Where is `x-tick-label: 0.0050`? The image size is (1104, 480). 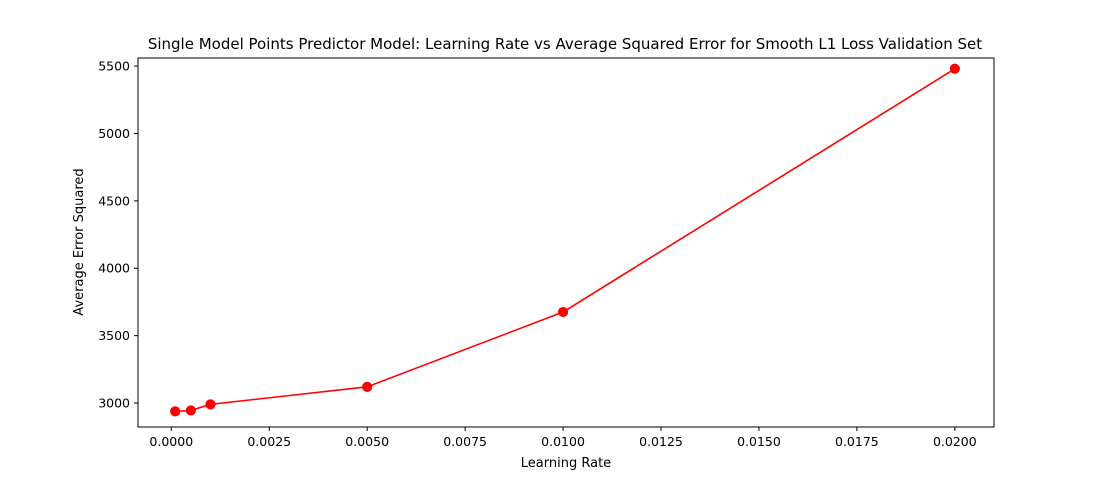 x-tick-label: 0.0050 is located at coordinates (367, 441).